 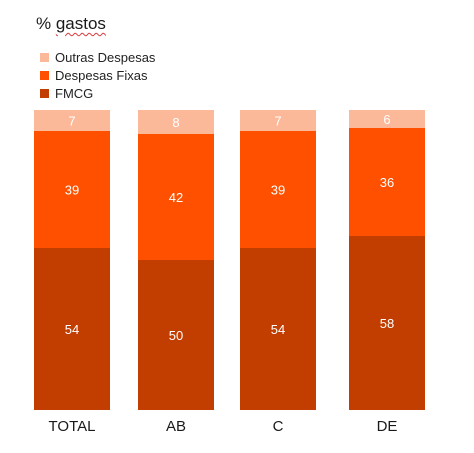 I want to click on legend-swatch-despesas-fixas, so click(x=44, y=75).